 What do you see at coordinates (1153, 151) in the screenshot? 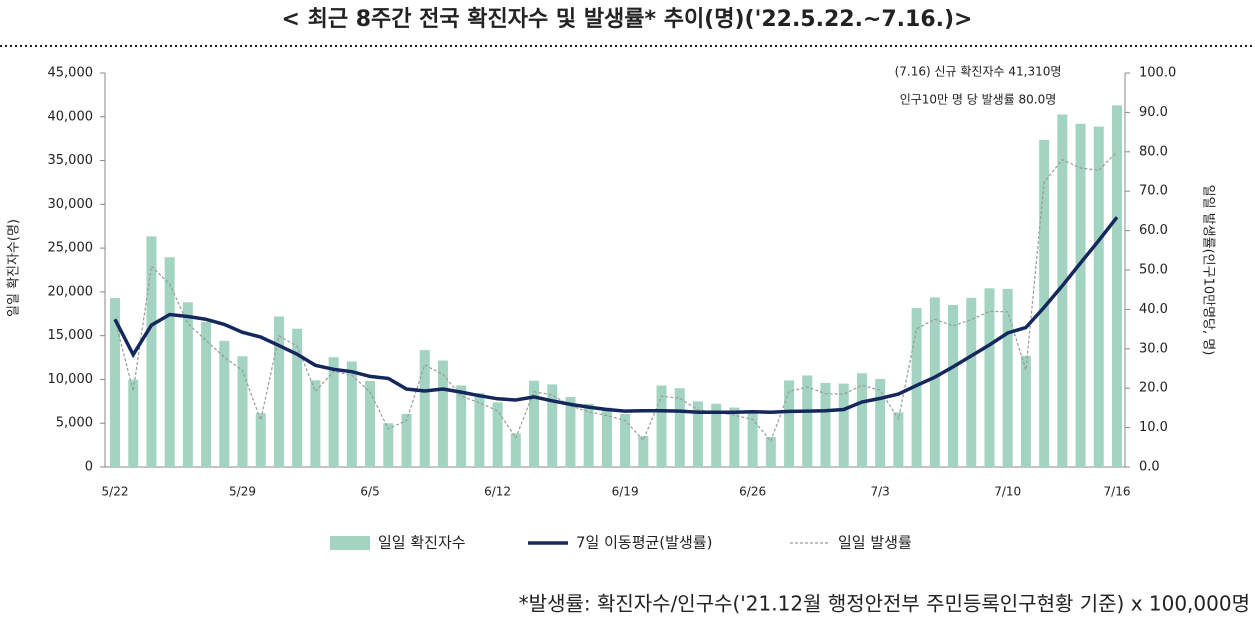
I see `y2-tick-label: 80.0` at bounding box center [1153, 151].